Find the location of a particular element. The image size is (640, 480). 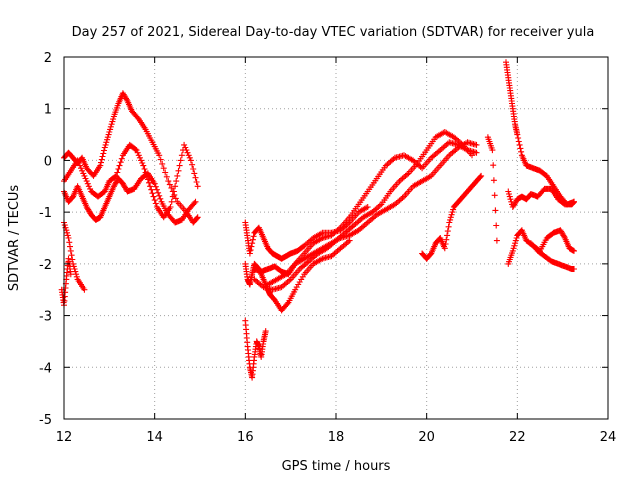

series-track-a is located at coordinates (74, 256).